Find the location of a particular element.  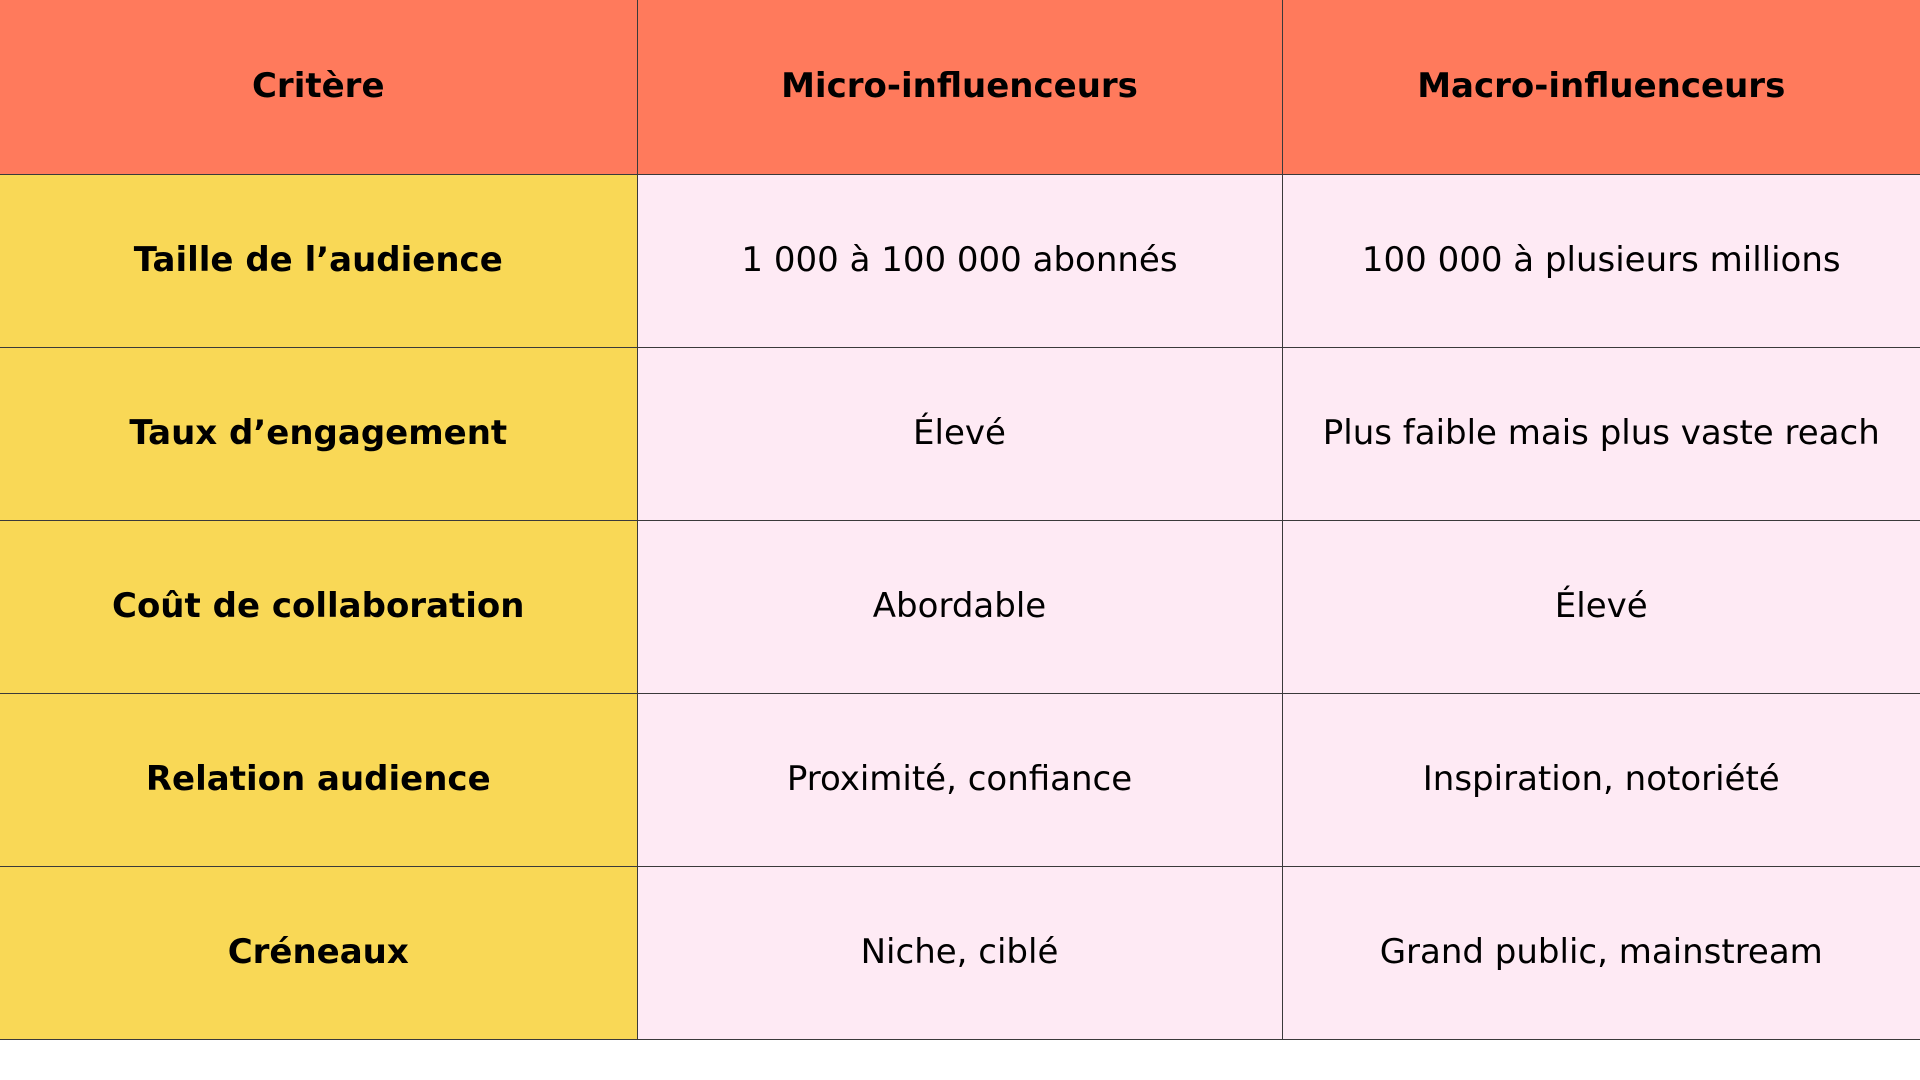

criterion-cell: Créneaux is located at coordinates (319, 952).